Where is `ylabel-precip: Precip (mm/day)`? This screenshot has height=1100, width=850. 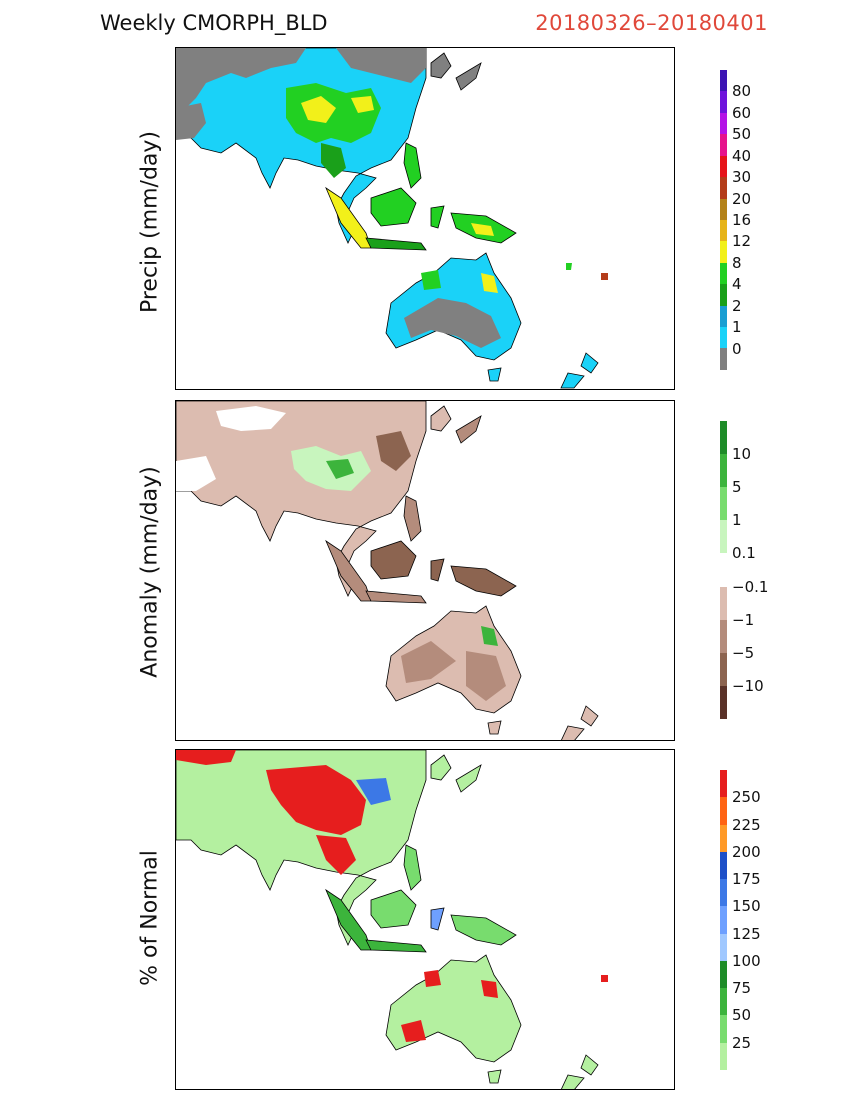
ylabel-precip: Precip (mm/day) is located at coordinates (150, 222).